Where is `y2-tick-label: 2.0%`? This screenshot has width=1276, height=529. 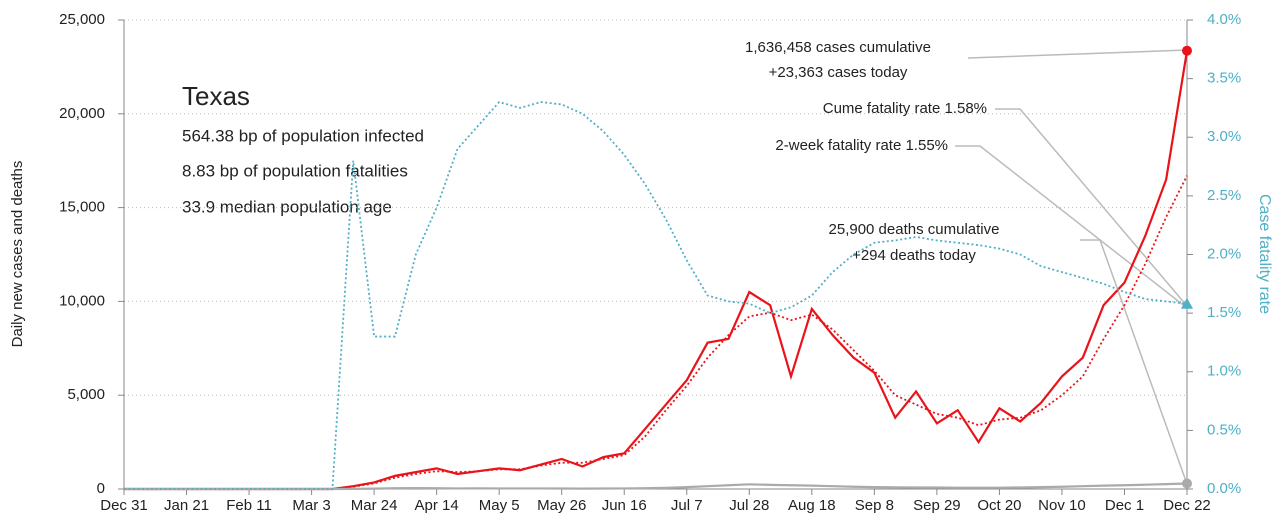
y2-tick-label: 2.0% is located at coordinates (1224, 253).